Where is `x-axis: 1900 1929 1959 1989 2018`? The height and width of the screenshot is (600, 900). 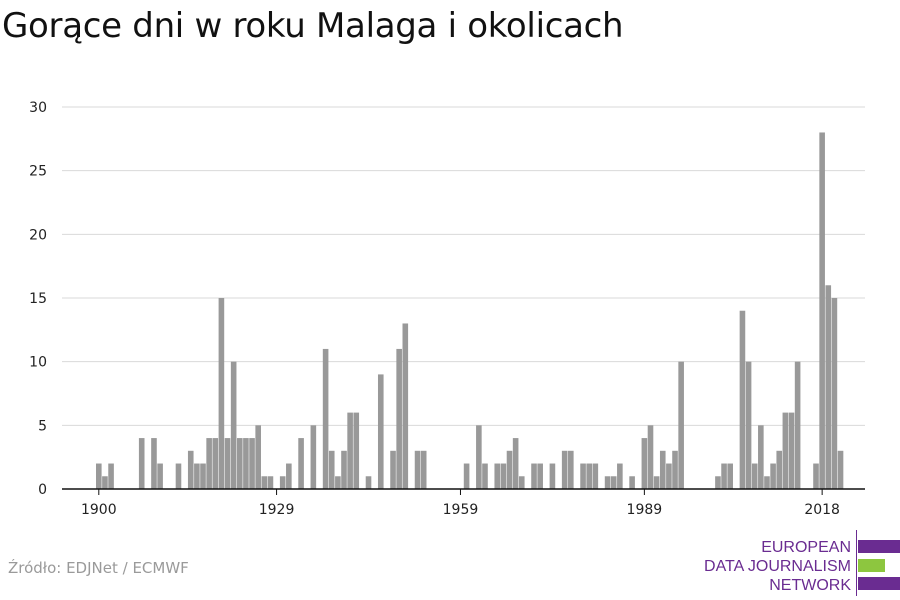
x-axis: 1900 1929 1959 1989 2018 is located at coordinates (463, 503).